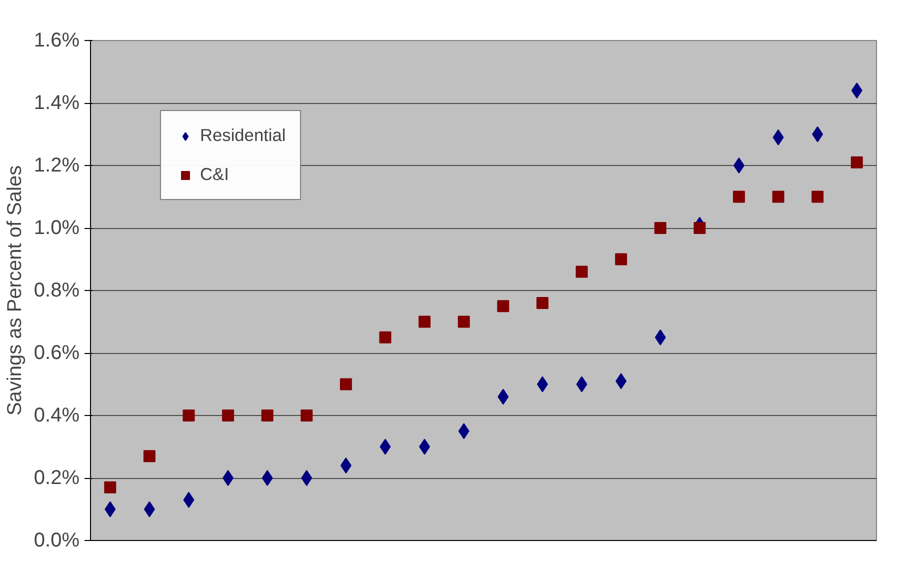 The height and width of the screenshot is (564, 900). Describe the element at coordinates (15, 290) in the screenshot. I see `y-axis-title: Savings as Percent of Sales` at that location.